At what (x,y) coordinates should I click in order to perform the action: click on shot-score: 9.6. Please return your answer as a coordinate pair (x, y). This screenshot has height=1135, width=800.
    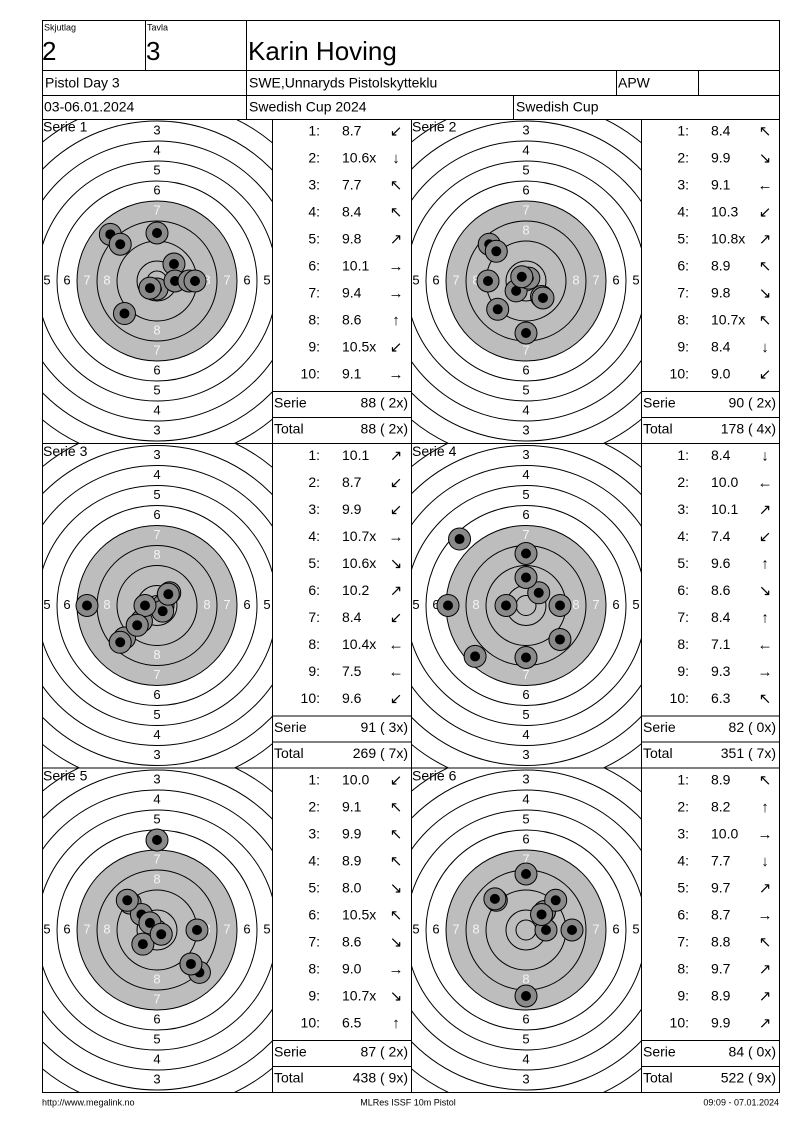
    Looking at the image, I should click on (352, 698).